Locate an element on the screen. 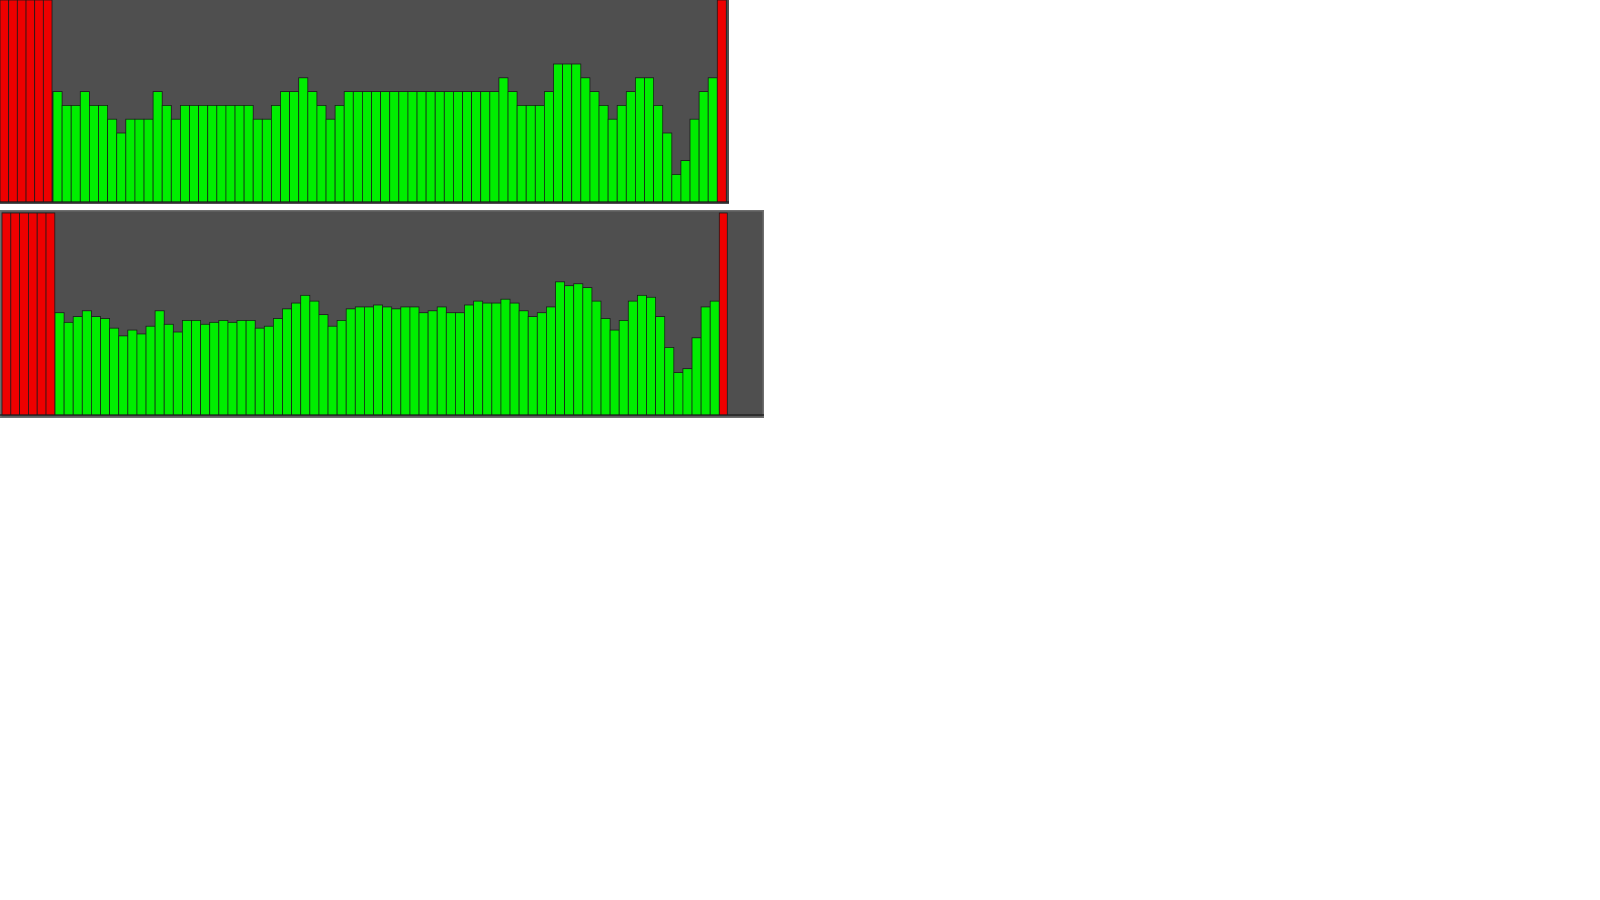  histogram-chart-top is located at coordinates (364, 102).